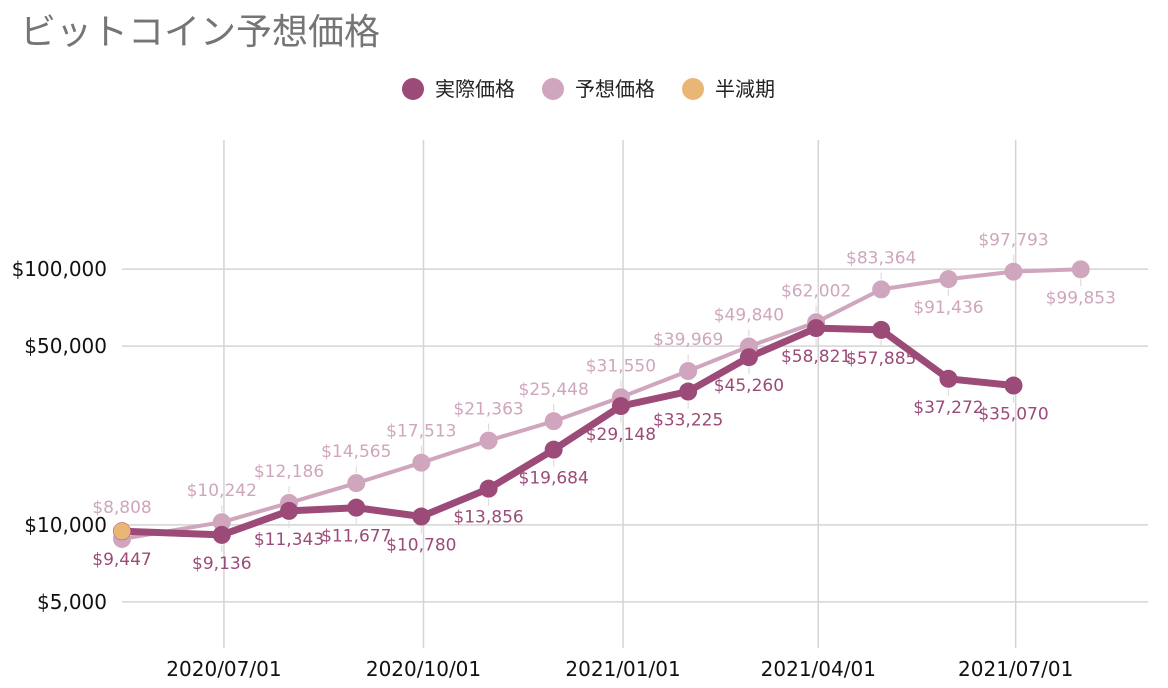 Image resolution: width=1168 pixels, height=688 pixels. Describe the element at coordinates (816, 357) in the screenshot. I see `data-label-s1-11: $58,821` at that location.